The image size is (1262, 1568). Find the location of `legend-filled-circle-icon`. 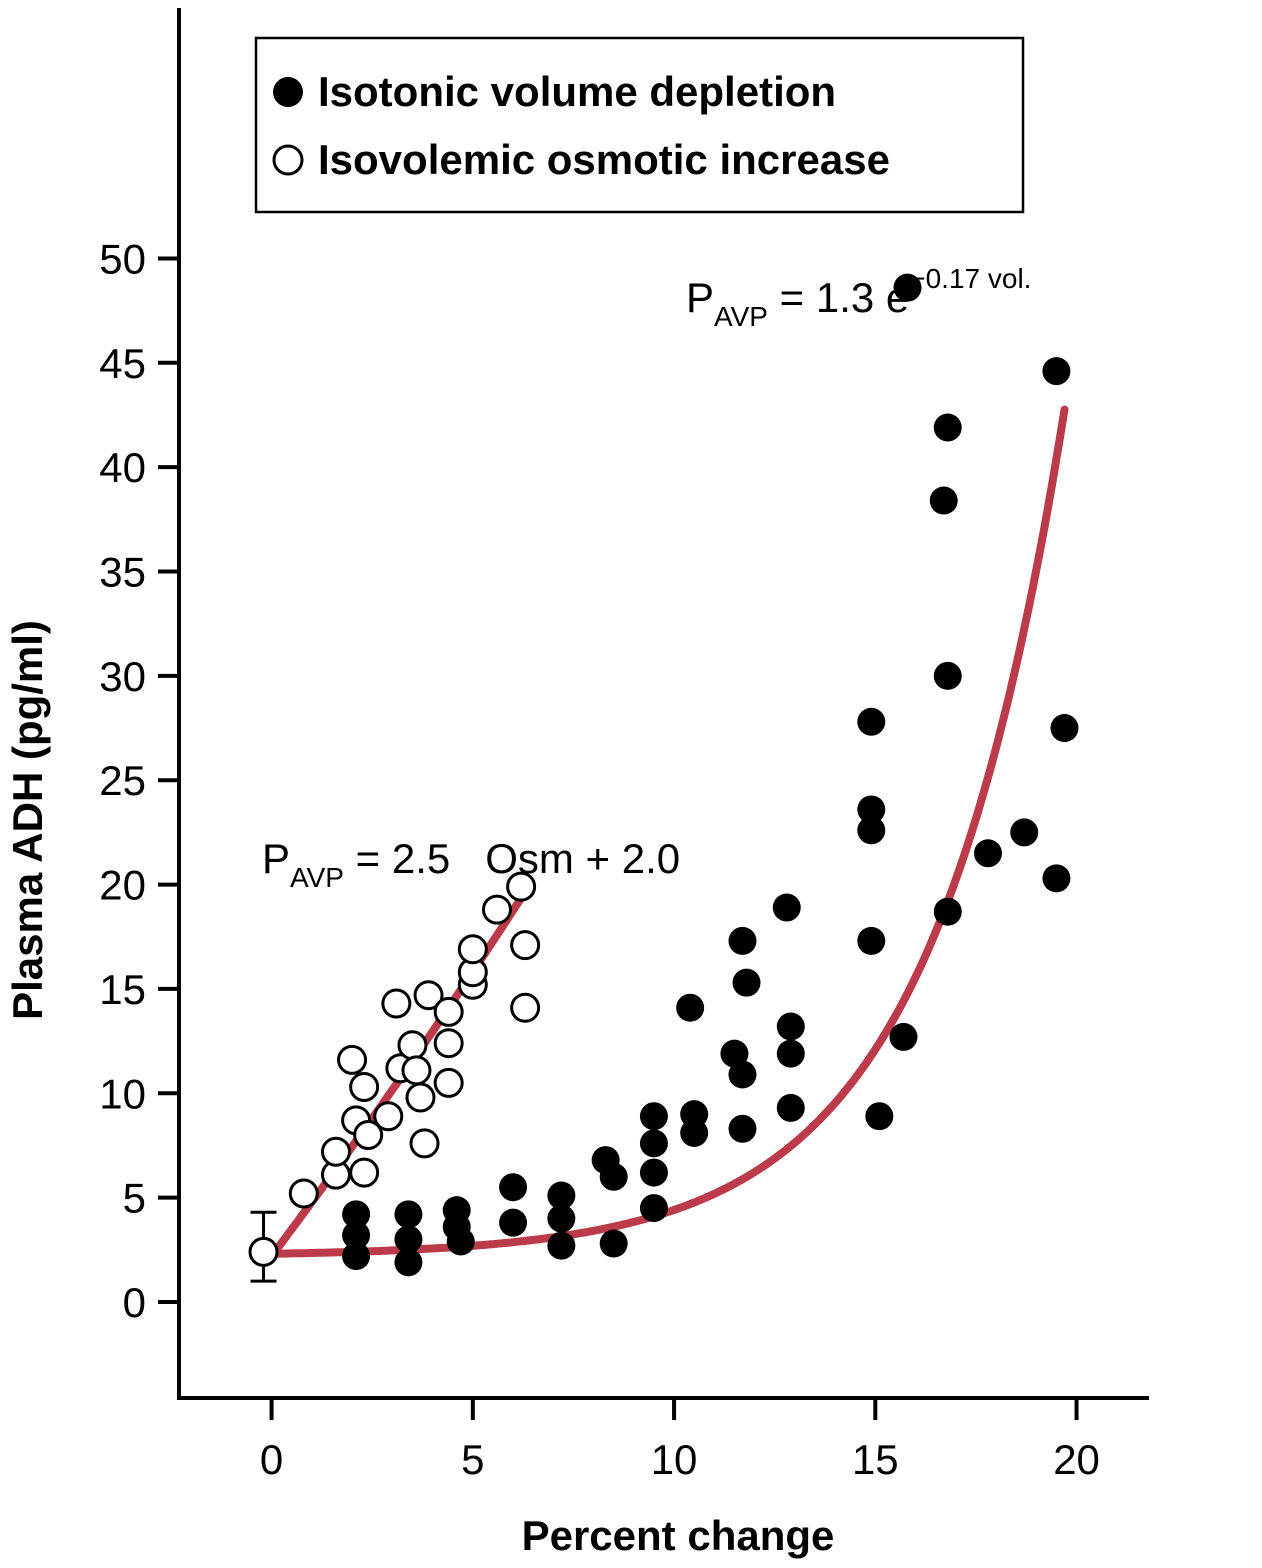

legend-filled-circle-icon is located at coordinates (288, 92).